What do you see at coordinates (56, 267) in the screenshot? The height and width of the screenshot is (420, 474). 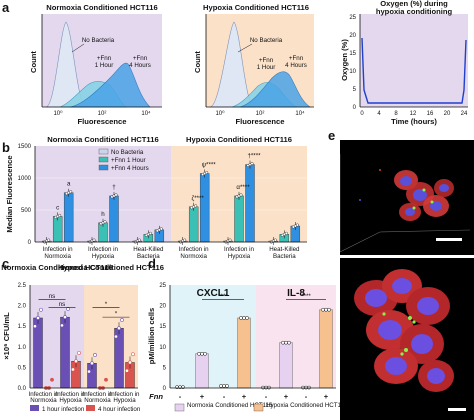 I see `c-title-left: Normoxia Conditioned HCT116` at bounding box center [56, 267].